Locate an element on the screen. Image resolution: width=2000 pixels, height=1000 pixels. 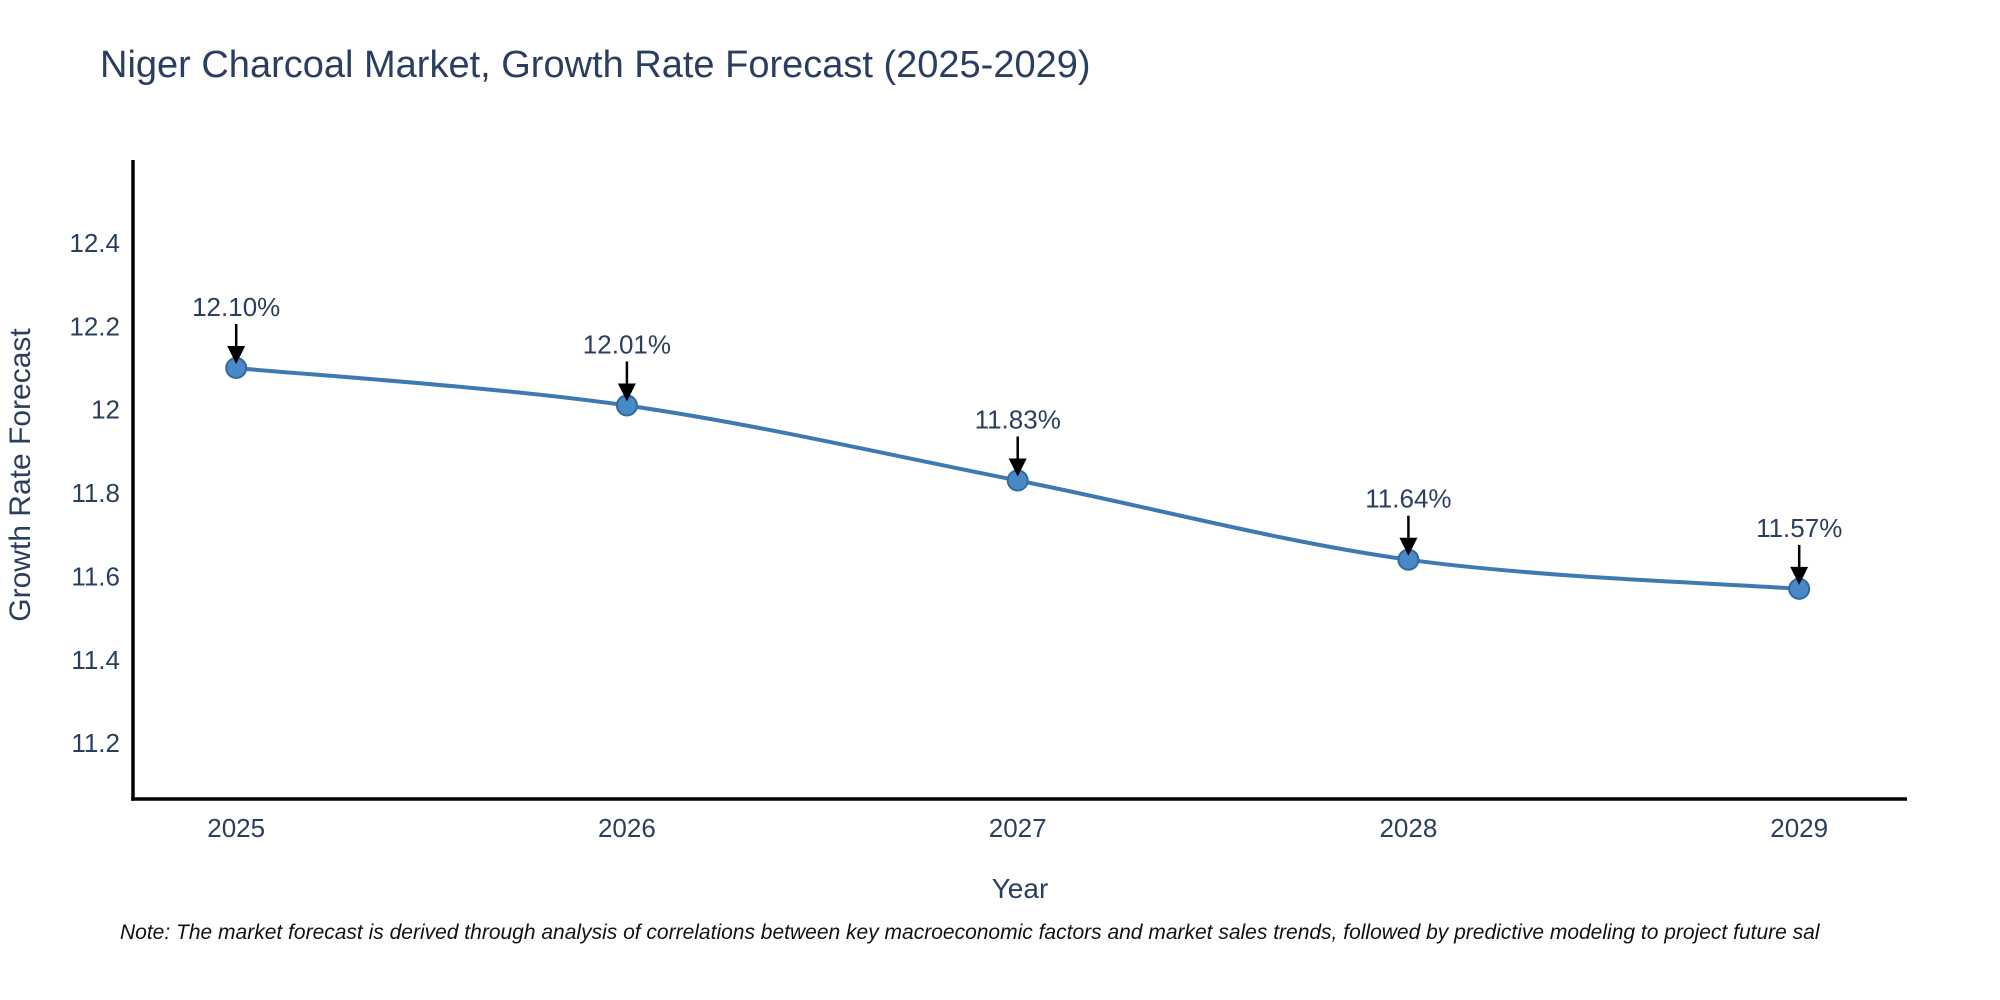
x-axis-title: Year is located at coordinates (1020, 888).